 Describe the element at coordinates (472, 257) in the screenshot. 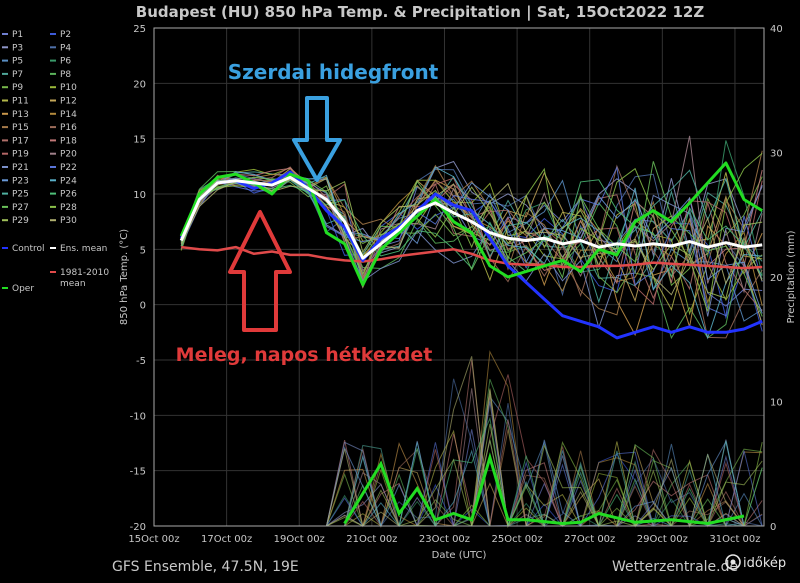

I see `series-1981-2010-mean` at that location.